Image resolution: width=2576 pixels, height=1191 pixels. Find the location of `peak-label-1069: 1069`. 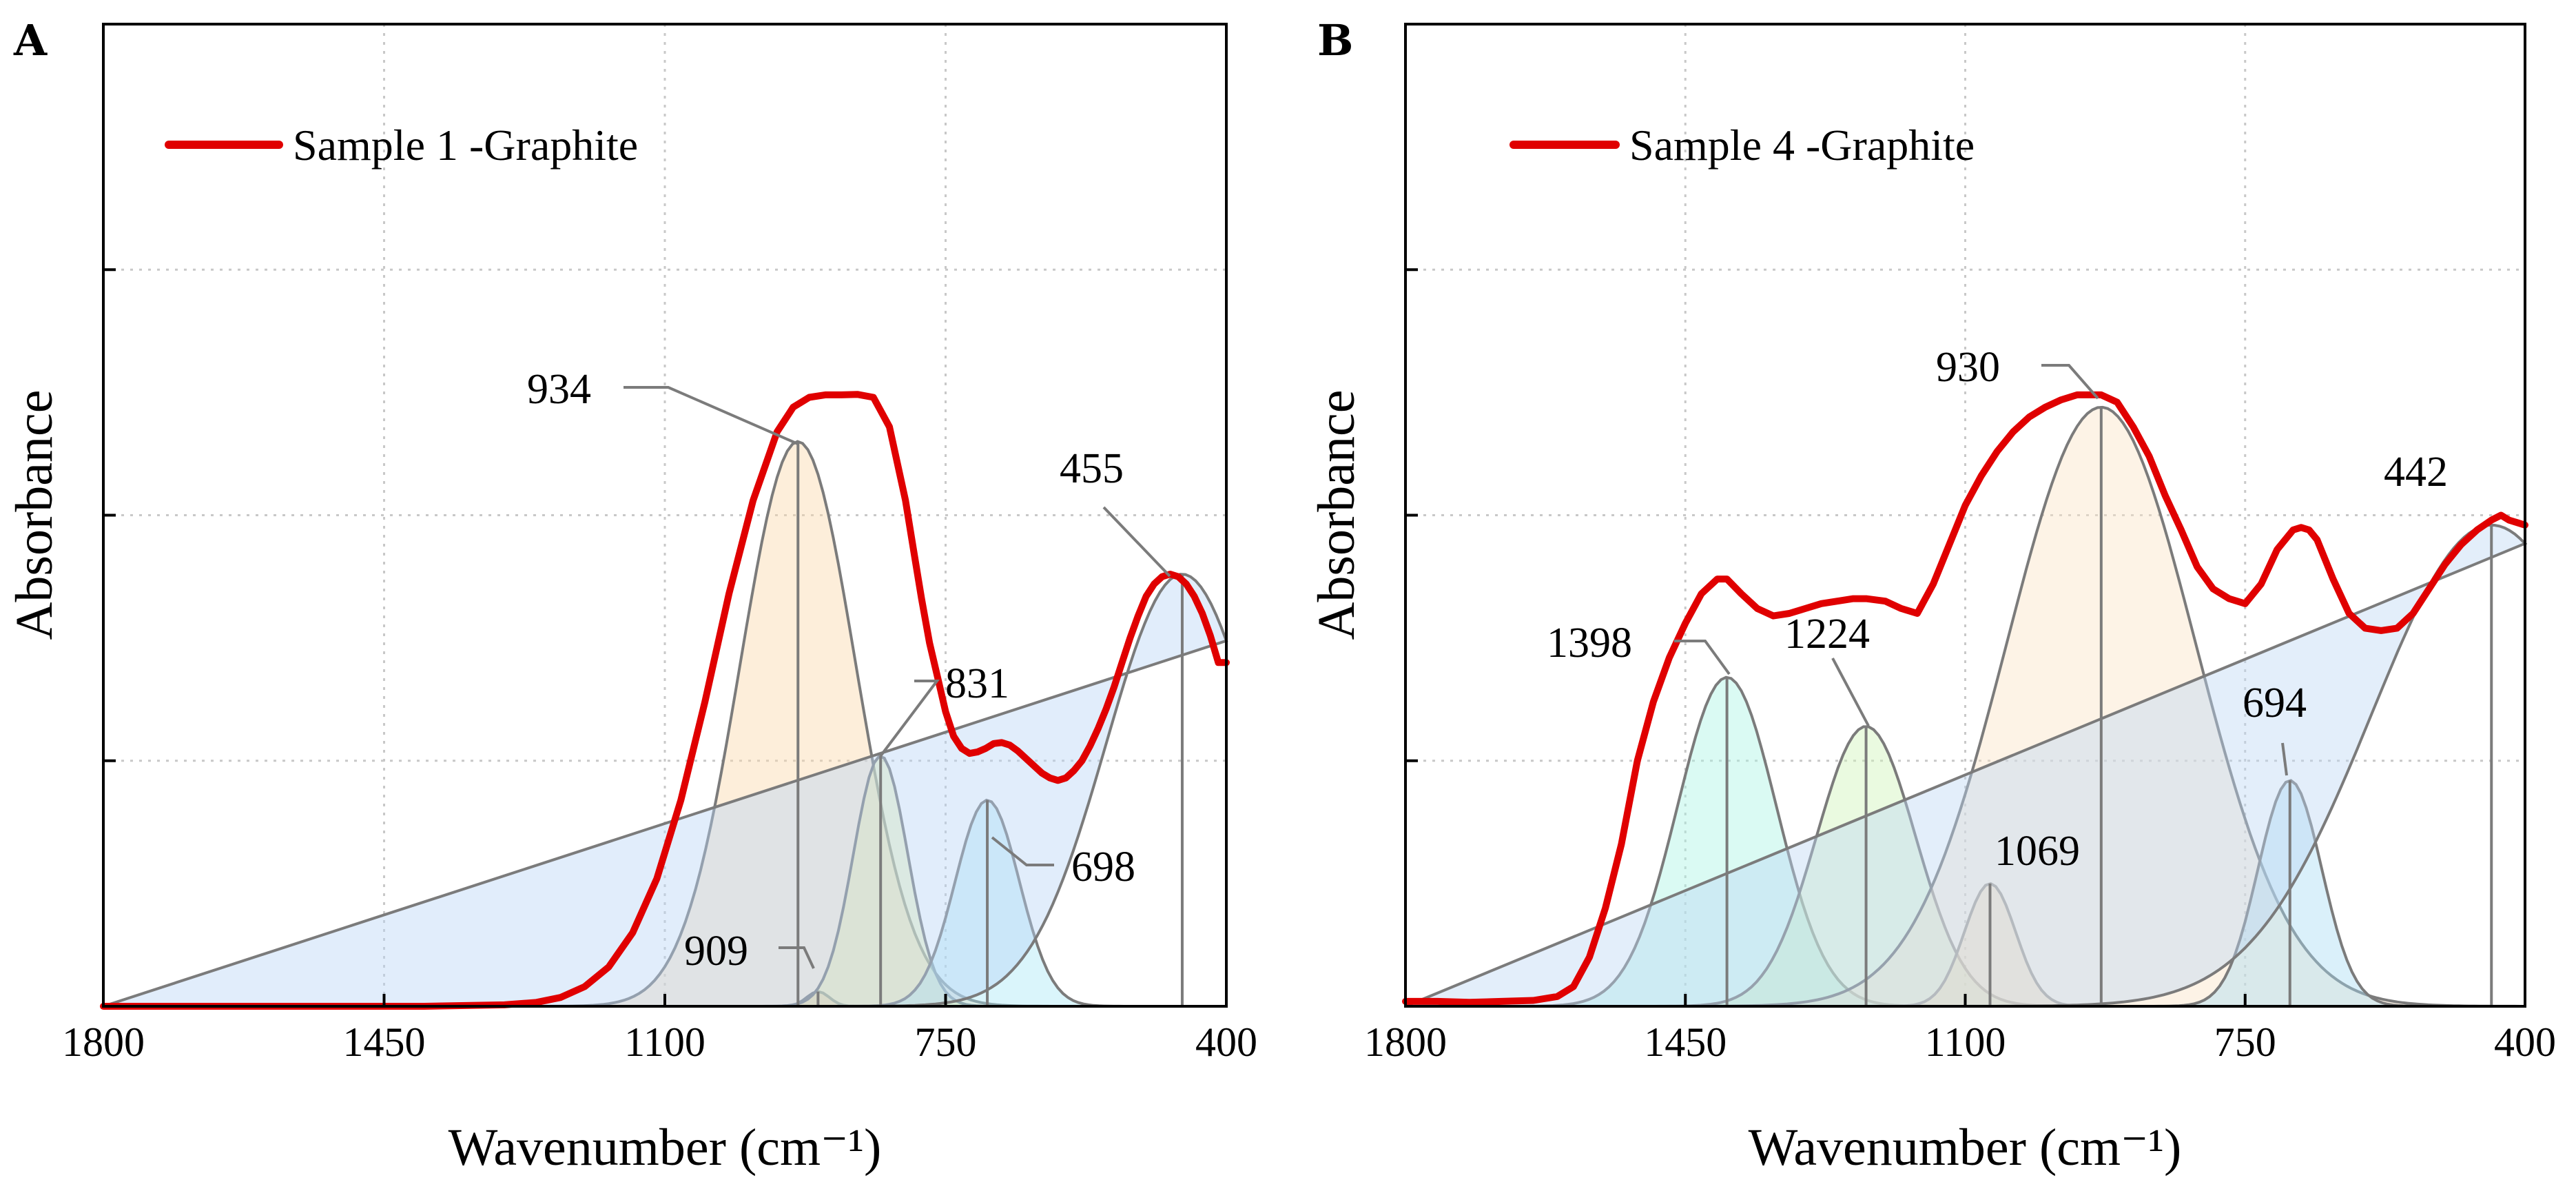

peak-label-1069: 1069 is located at coordinates (2037, 852).